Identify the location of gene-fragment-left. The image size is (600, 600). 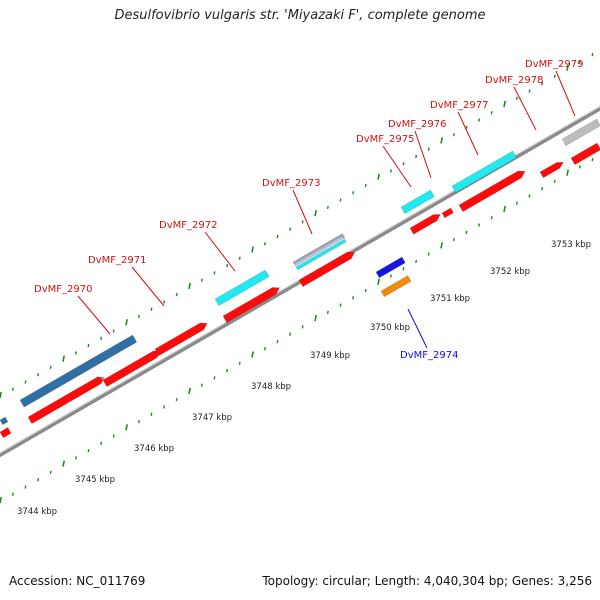
(4, 420).